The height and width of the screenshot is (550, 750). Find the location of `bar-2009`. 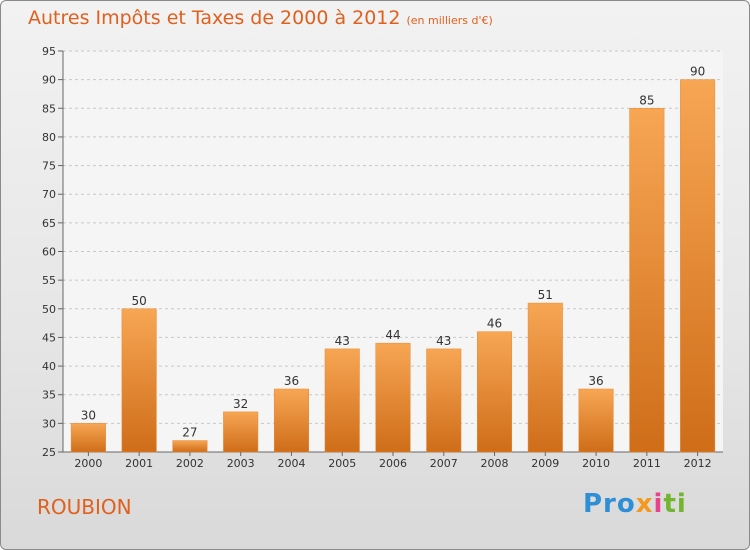

bar-2009 is located at coordinates (545, 377).